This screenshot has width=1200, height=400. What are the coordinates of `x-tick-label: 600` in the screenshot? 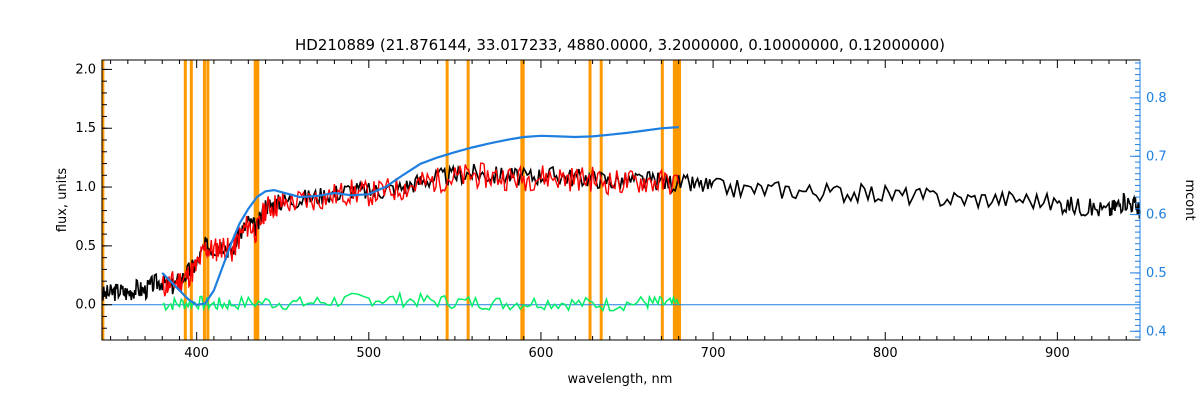 It's located at (541, 353).